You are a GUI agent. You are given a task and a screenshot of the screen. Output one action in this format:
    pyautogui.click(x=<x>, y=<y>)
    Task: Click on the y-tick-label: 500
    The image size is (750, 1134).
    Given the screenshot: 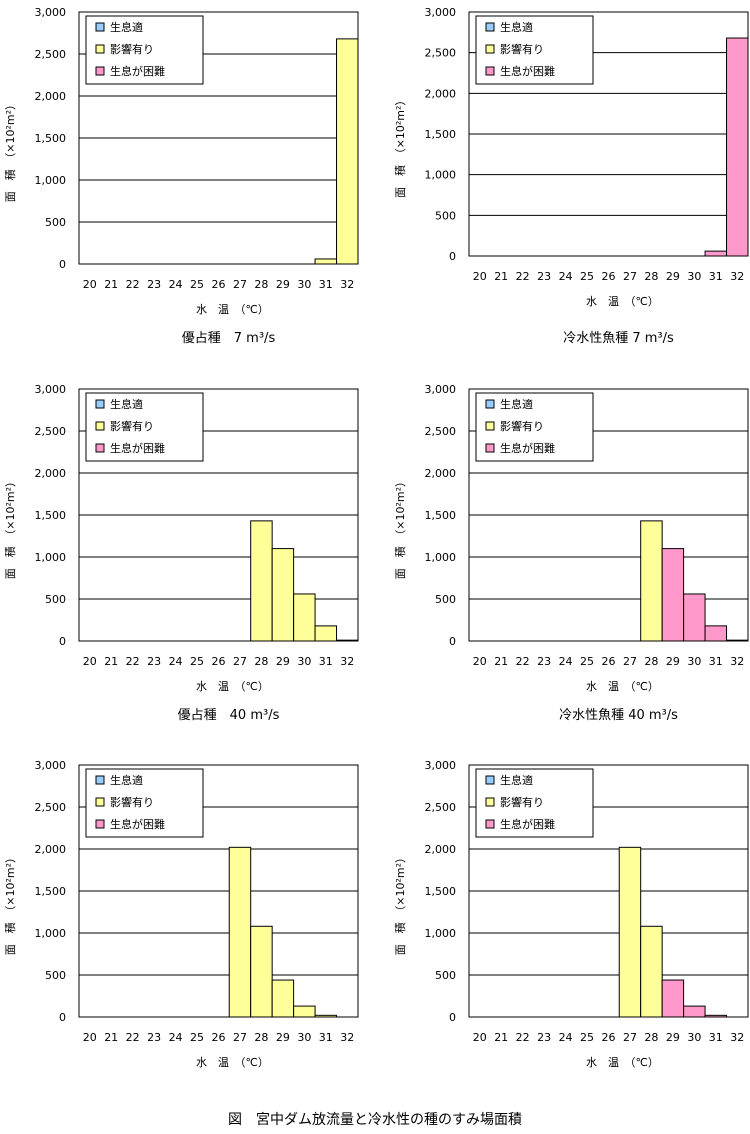 What is the action you would take?
    pyautogui.click(x=55, y=222)
    